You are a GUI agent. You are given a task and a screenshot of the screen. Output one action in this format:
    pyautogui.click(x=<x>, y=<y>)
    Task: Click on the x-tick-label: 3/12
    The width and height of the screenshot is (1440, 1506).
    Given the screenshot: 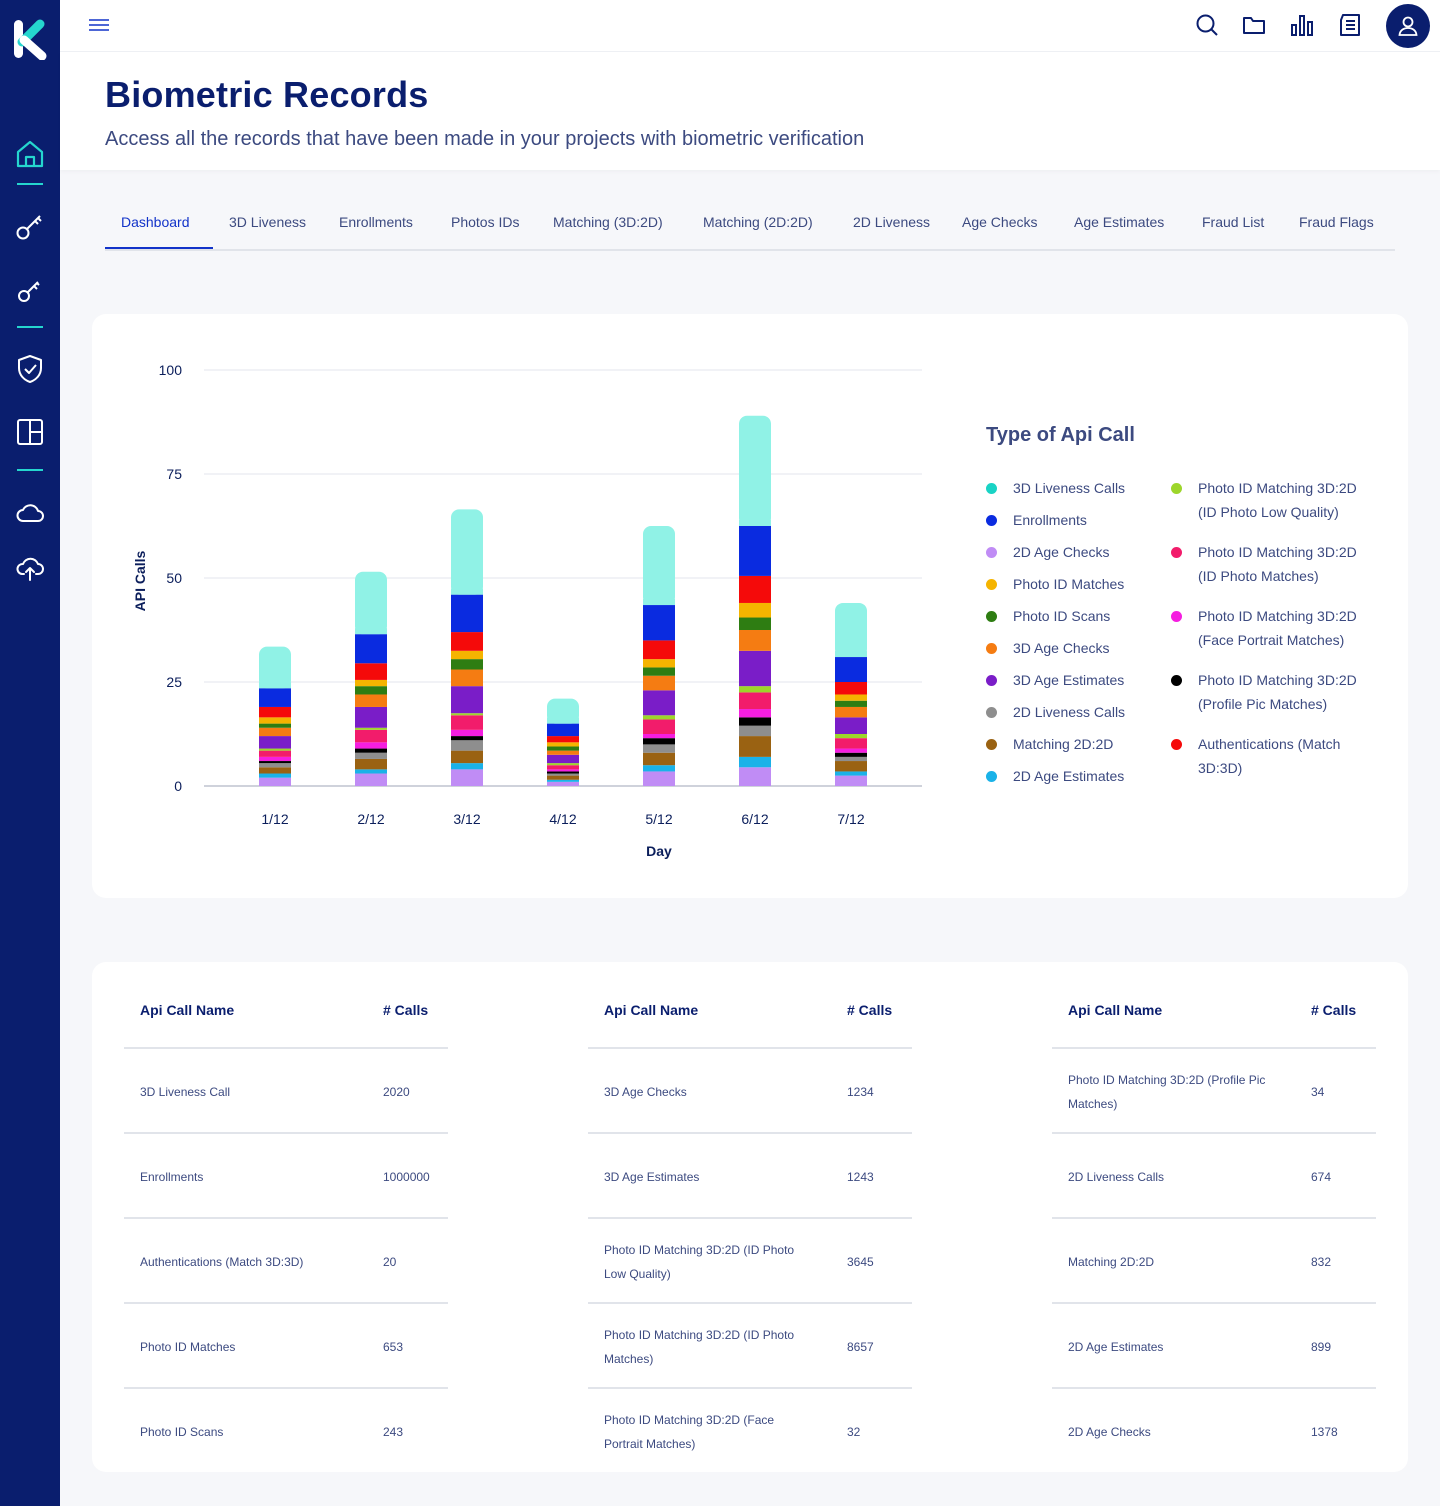 What is the action you would take?
    pyautogui.click(x=466, y=819)
    